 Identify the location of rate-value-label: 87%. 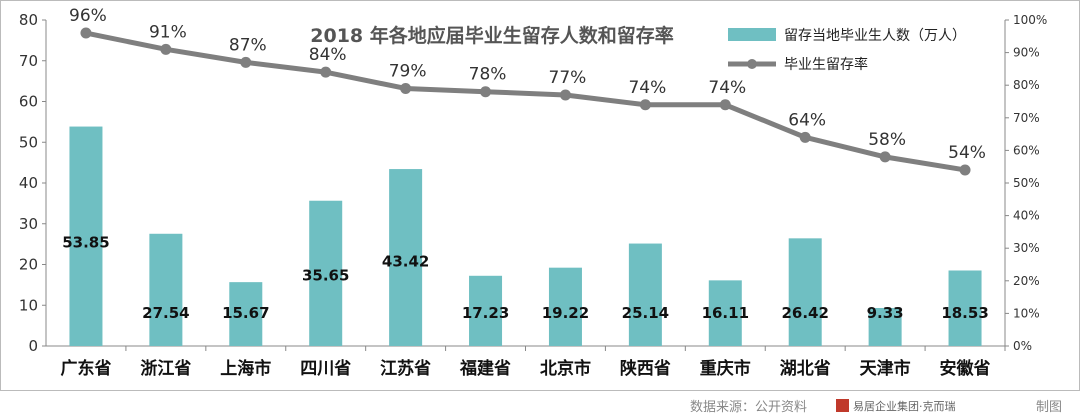
(248, 45).